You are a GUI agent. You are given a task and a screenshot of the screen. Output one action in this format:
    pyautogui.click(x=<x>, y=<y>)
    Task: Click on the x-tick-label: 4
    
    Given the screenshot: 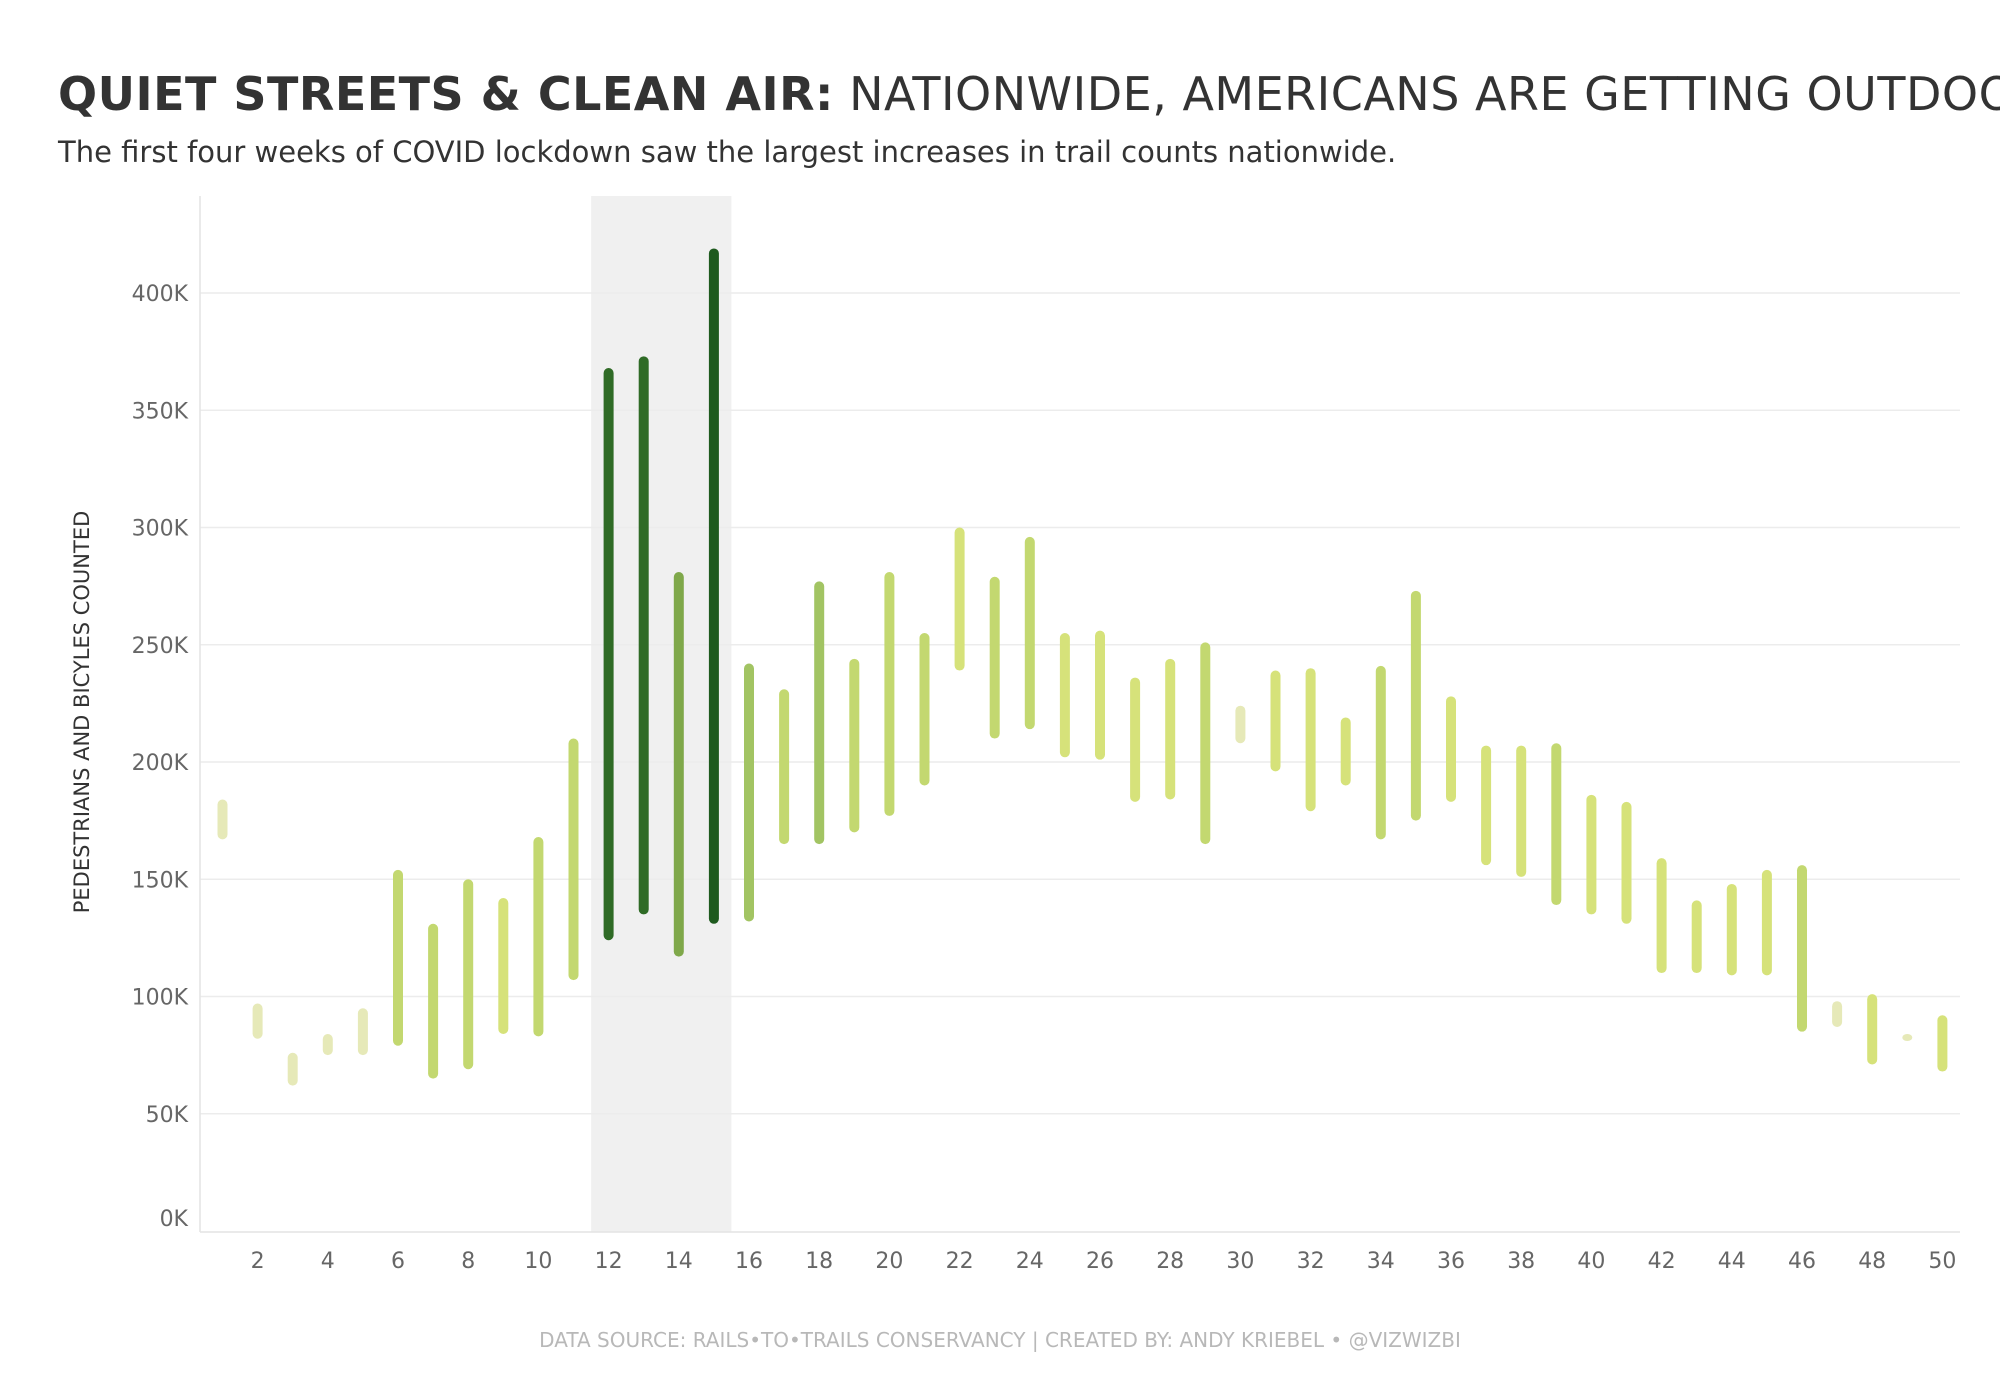 What is the action you would take?
    pyautogui.click(x=328, y=1261)
    